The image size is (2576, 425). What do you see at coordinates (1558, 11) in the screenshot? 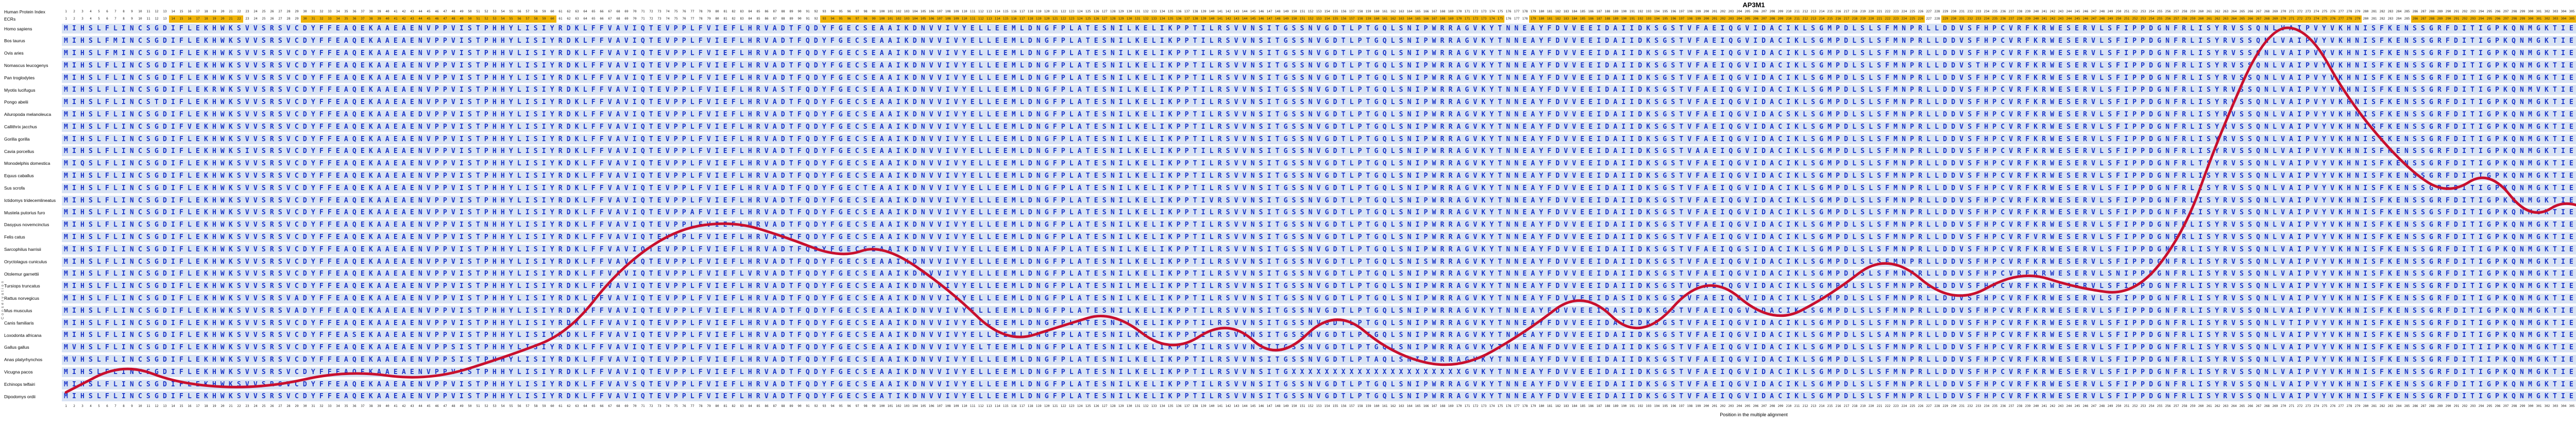
I see `ruler-cell: 182` at bounding box center [1558, 11].